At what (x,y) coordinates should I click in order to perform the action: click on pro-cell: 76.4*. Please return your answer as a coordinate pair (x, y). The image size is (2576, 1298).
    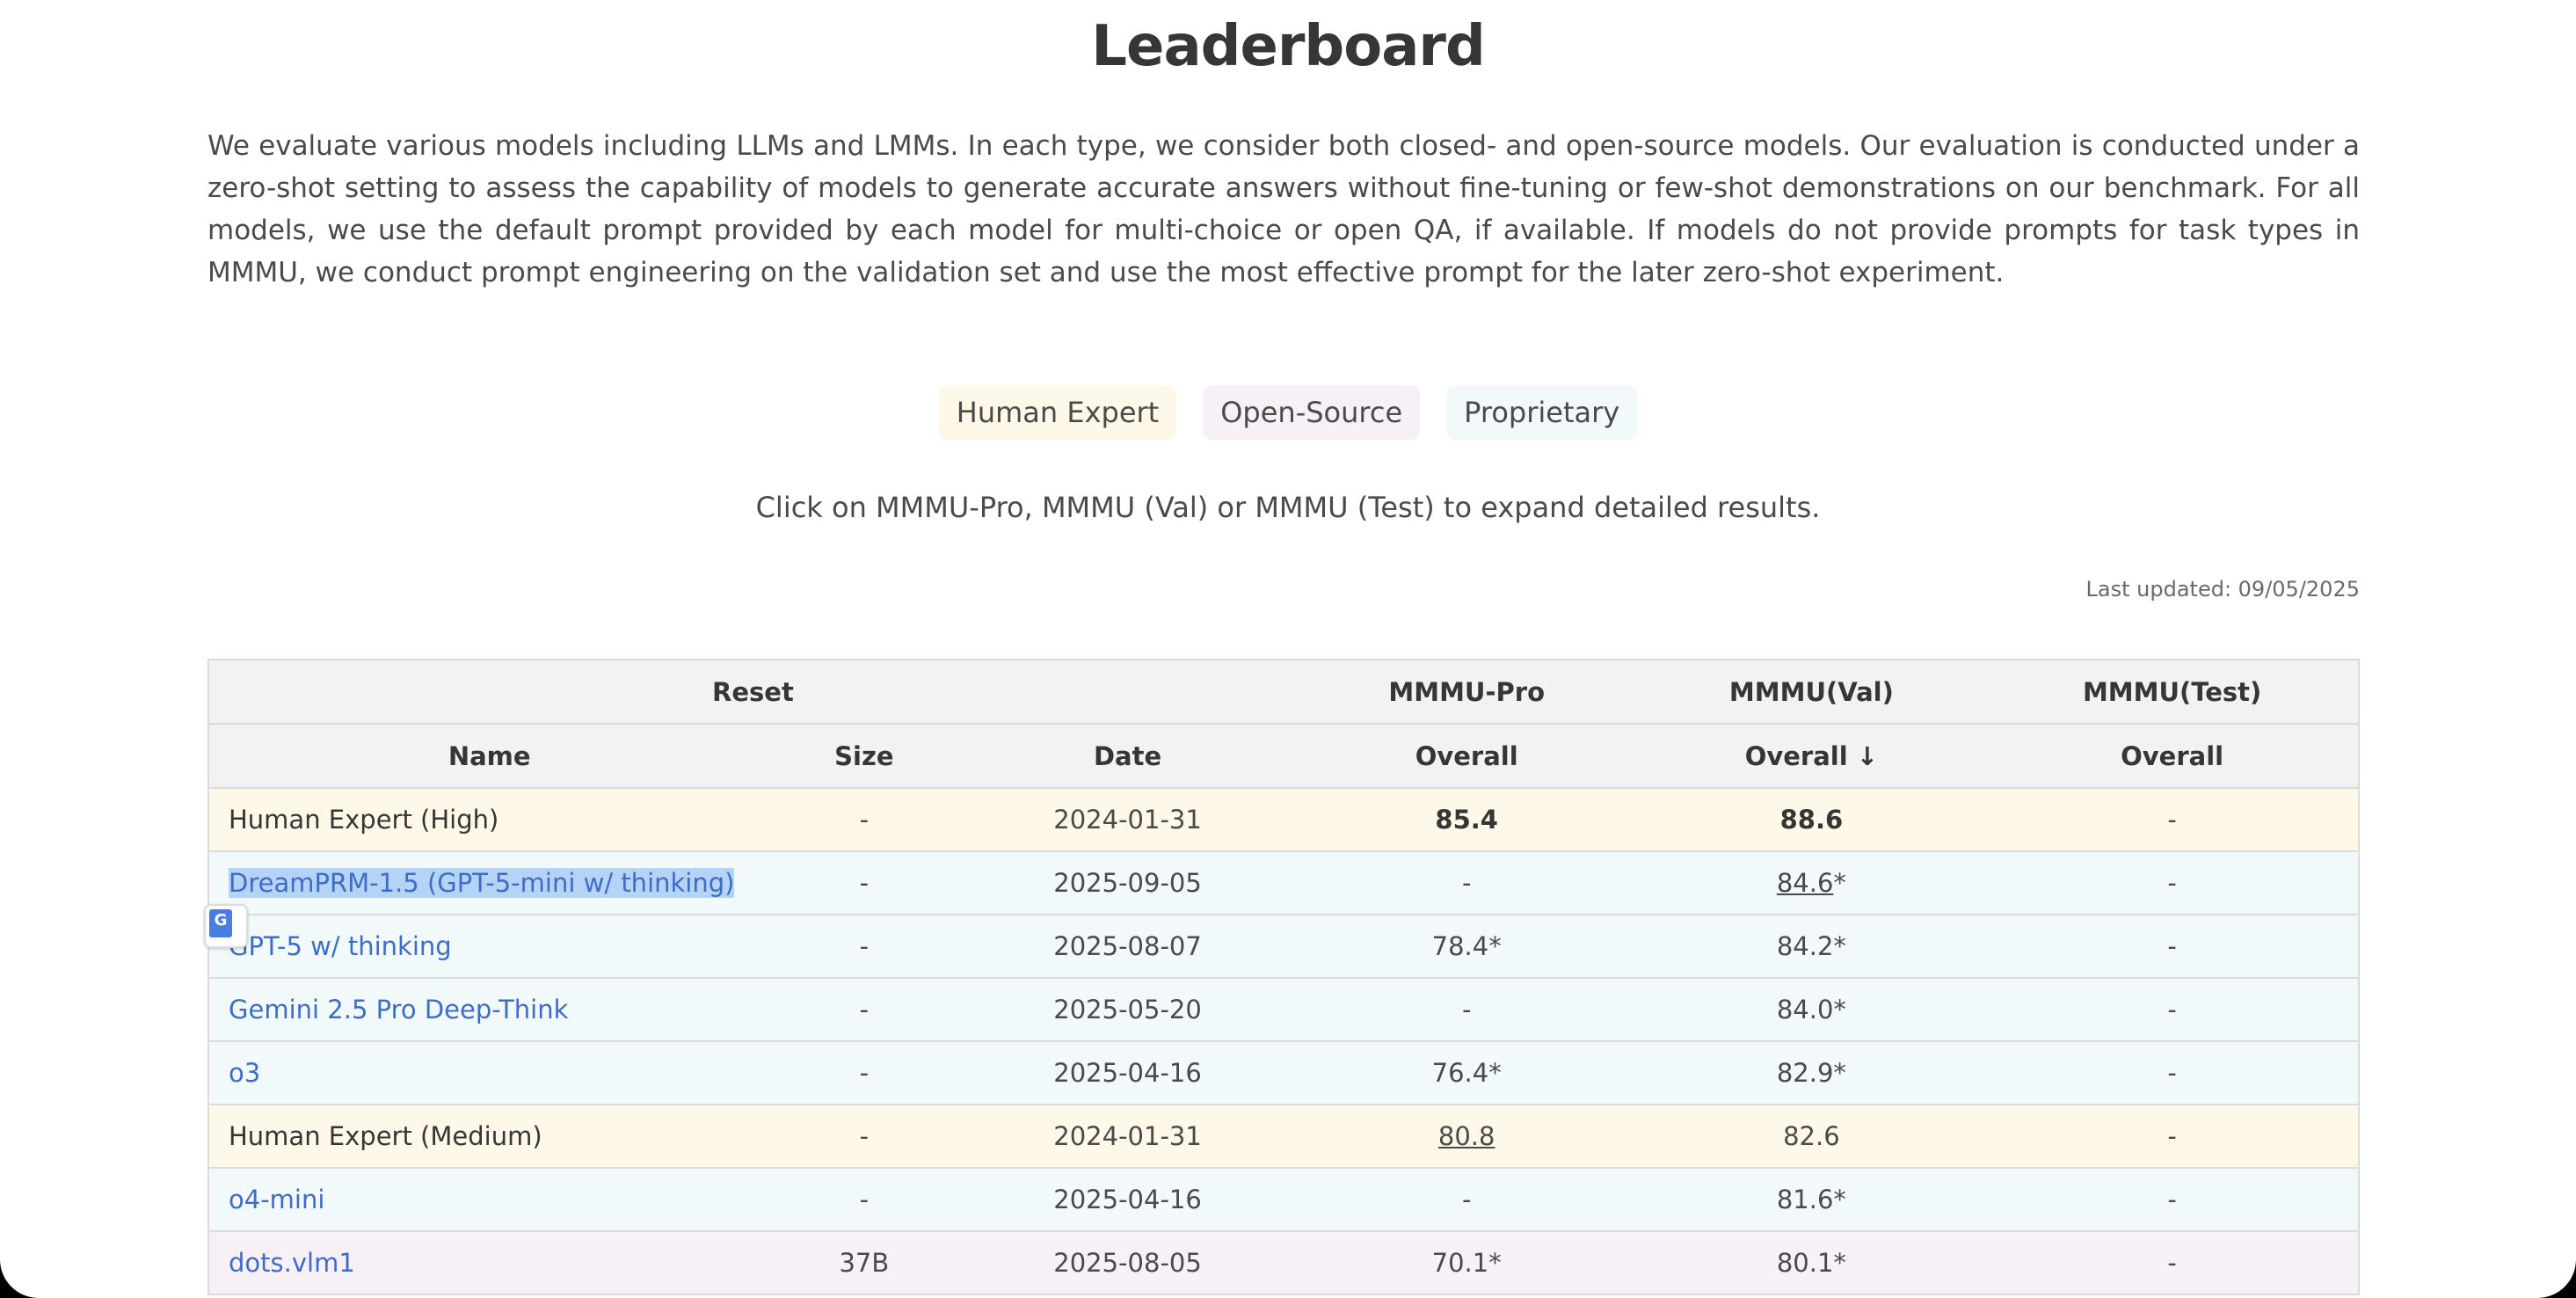
    Looking at the image, I should click on (1466, 1073).